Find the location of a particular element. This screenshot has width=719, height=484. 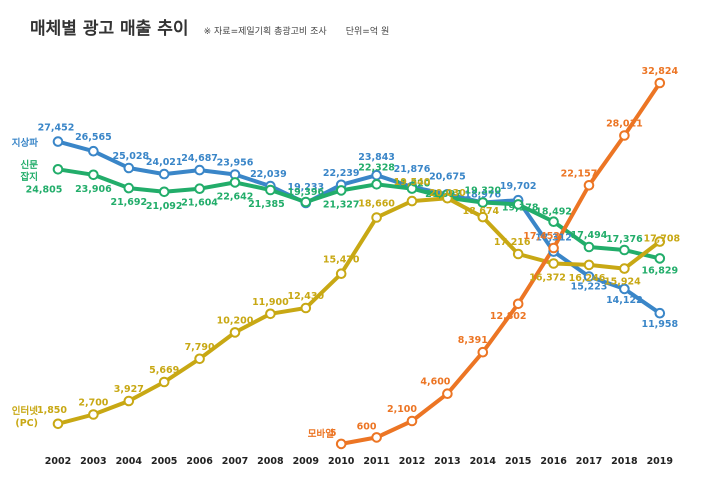

x-tick-2002: 2002 is located at coordinates (58, 461).